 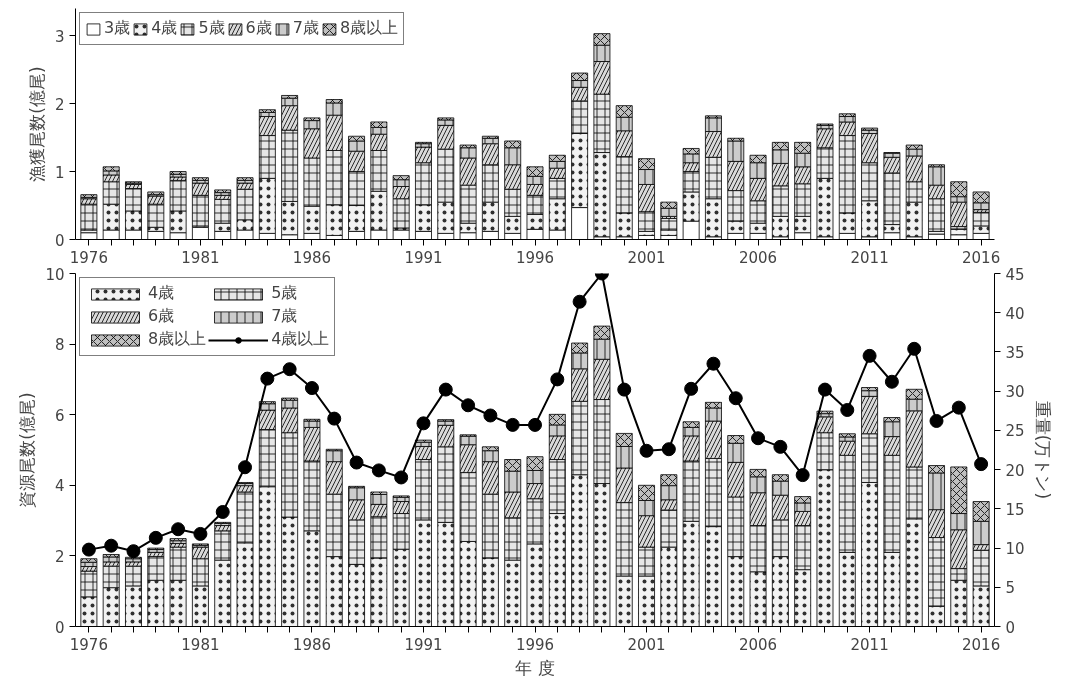 What do you see at coordinates (1015, 470) in the screenshot?
I see `y2-tick-label: 20` at bounding box center [1015, 470].